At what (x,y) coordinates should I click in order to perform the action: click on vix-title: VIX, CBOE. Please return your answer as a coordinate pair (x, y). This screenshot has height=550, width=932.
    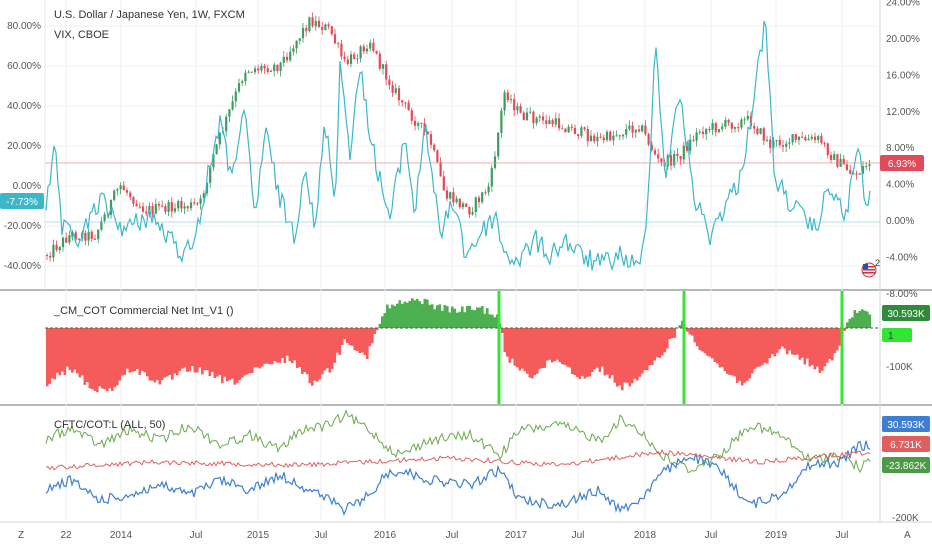
    Looking at the image, I should click on (81, 35).